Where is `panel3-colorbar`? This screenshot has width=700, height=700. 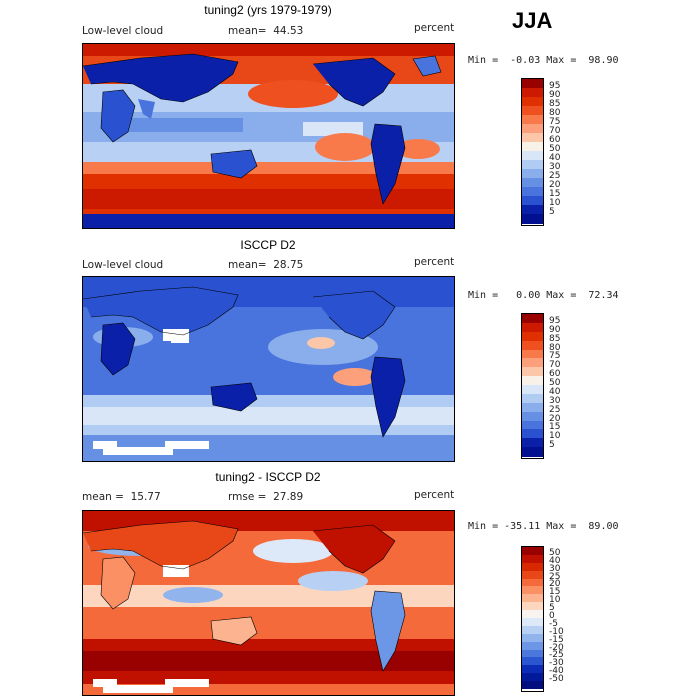 panel3-colorbar is located at coordinates (532, 619).